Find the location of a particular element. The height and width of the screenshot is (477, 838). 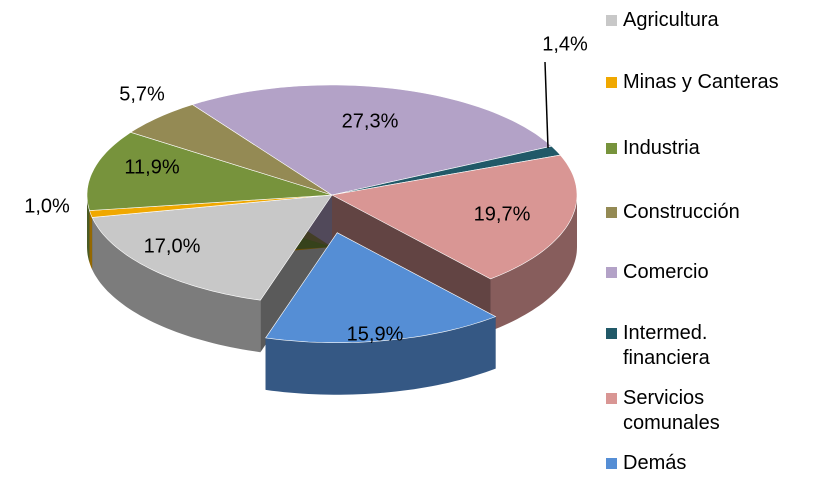

legend-label: Industria is located at coordinates (661, 148).